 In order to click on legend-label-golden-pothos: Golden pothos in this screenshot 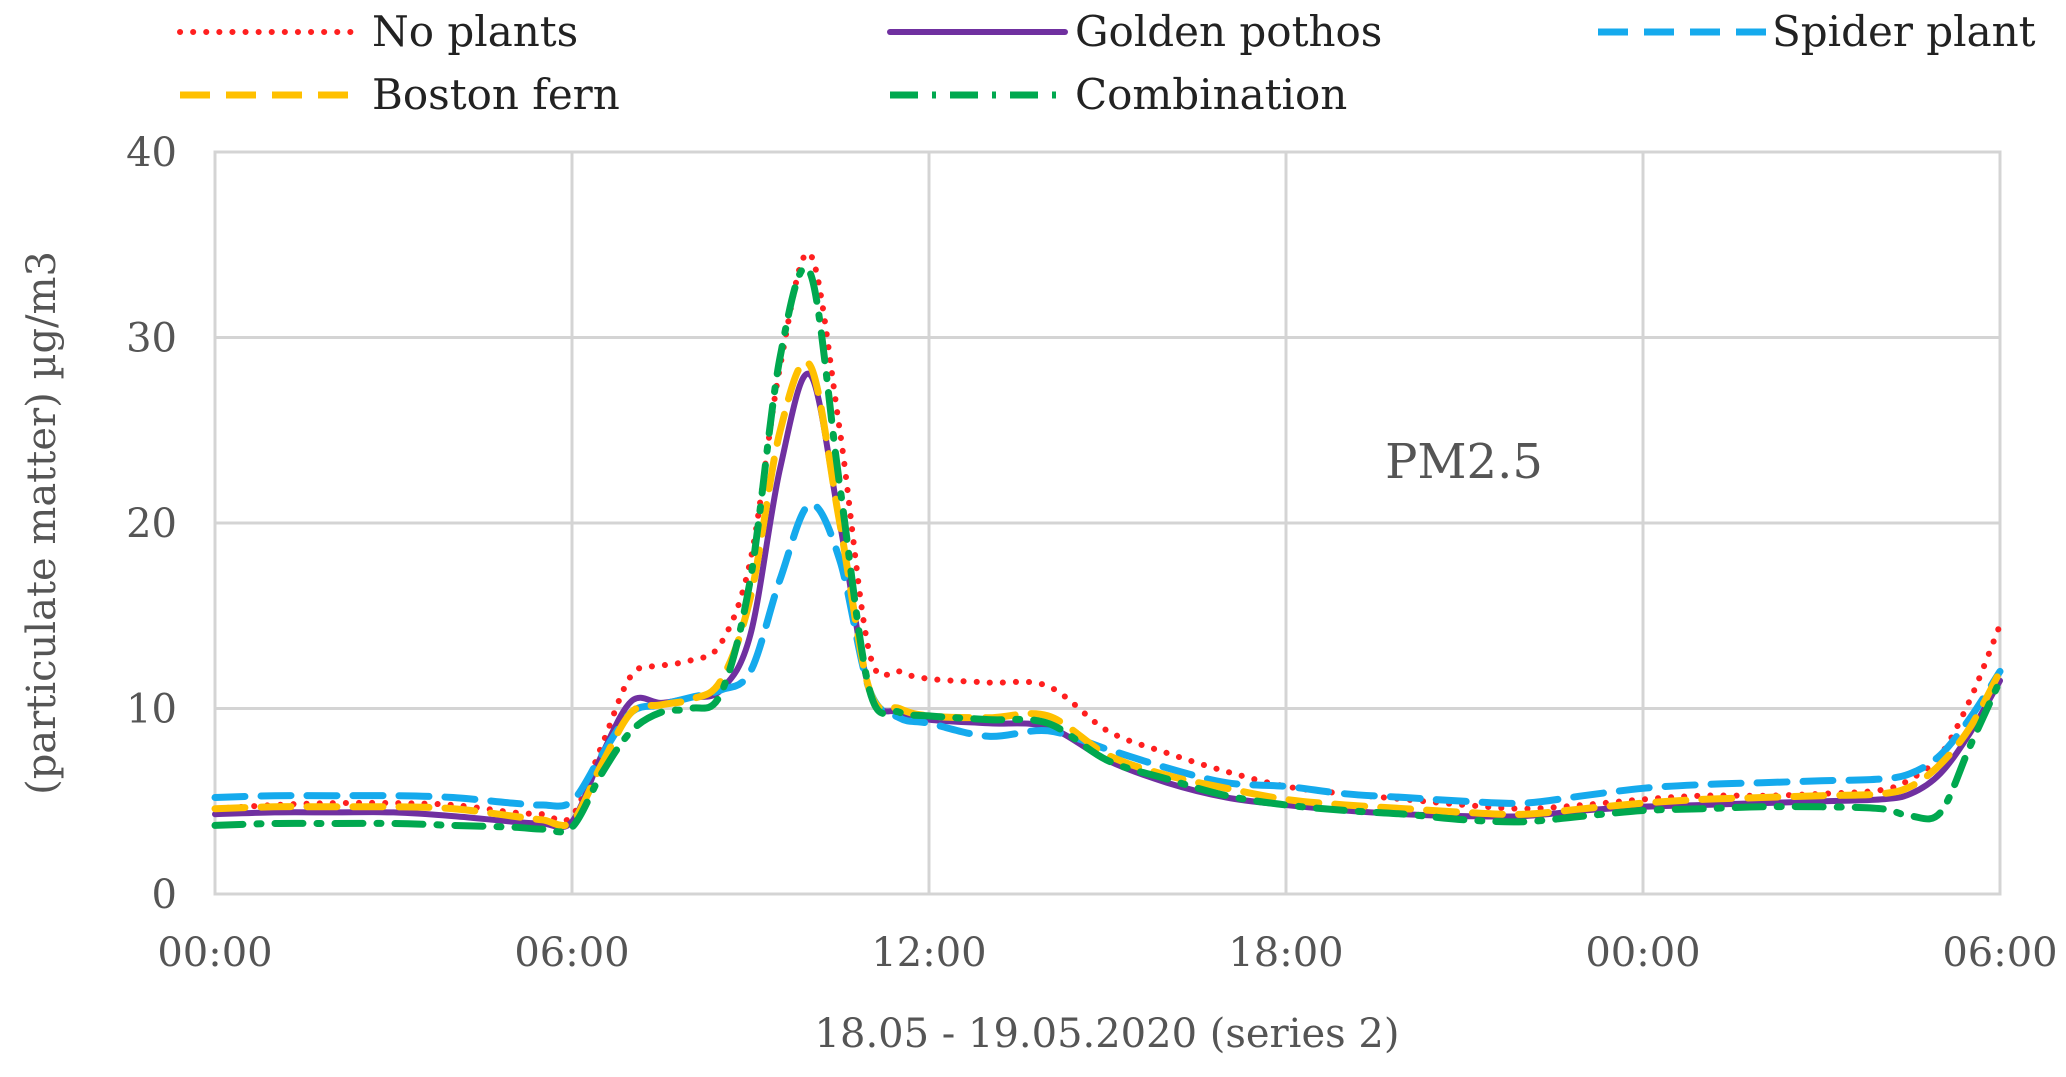, I will do `click(1228, 31)`.